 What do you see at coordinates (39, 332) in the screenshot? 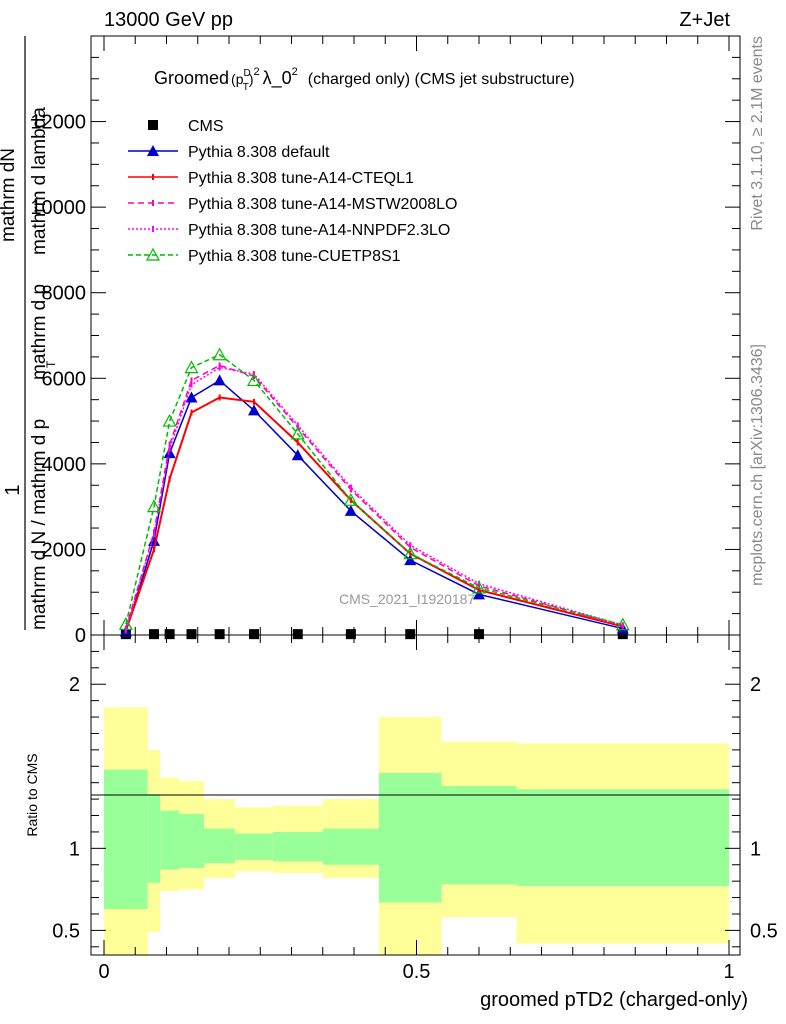
I see `ylabel-denominator-mid: mathrm d p` at bounding box center [39, 332].